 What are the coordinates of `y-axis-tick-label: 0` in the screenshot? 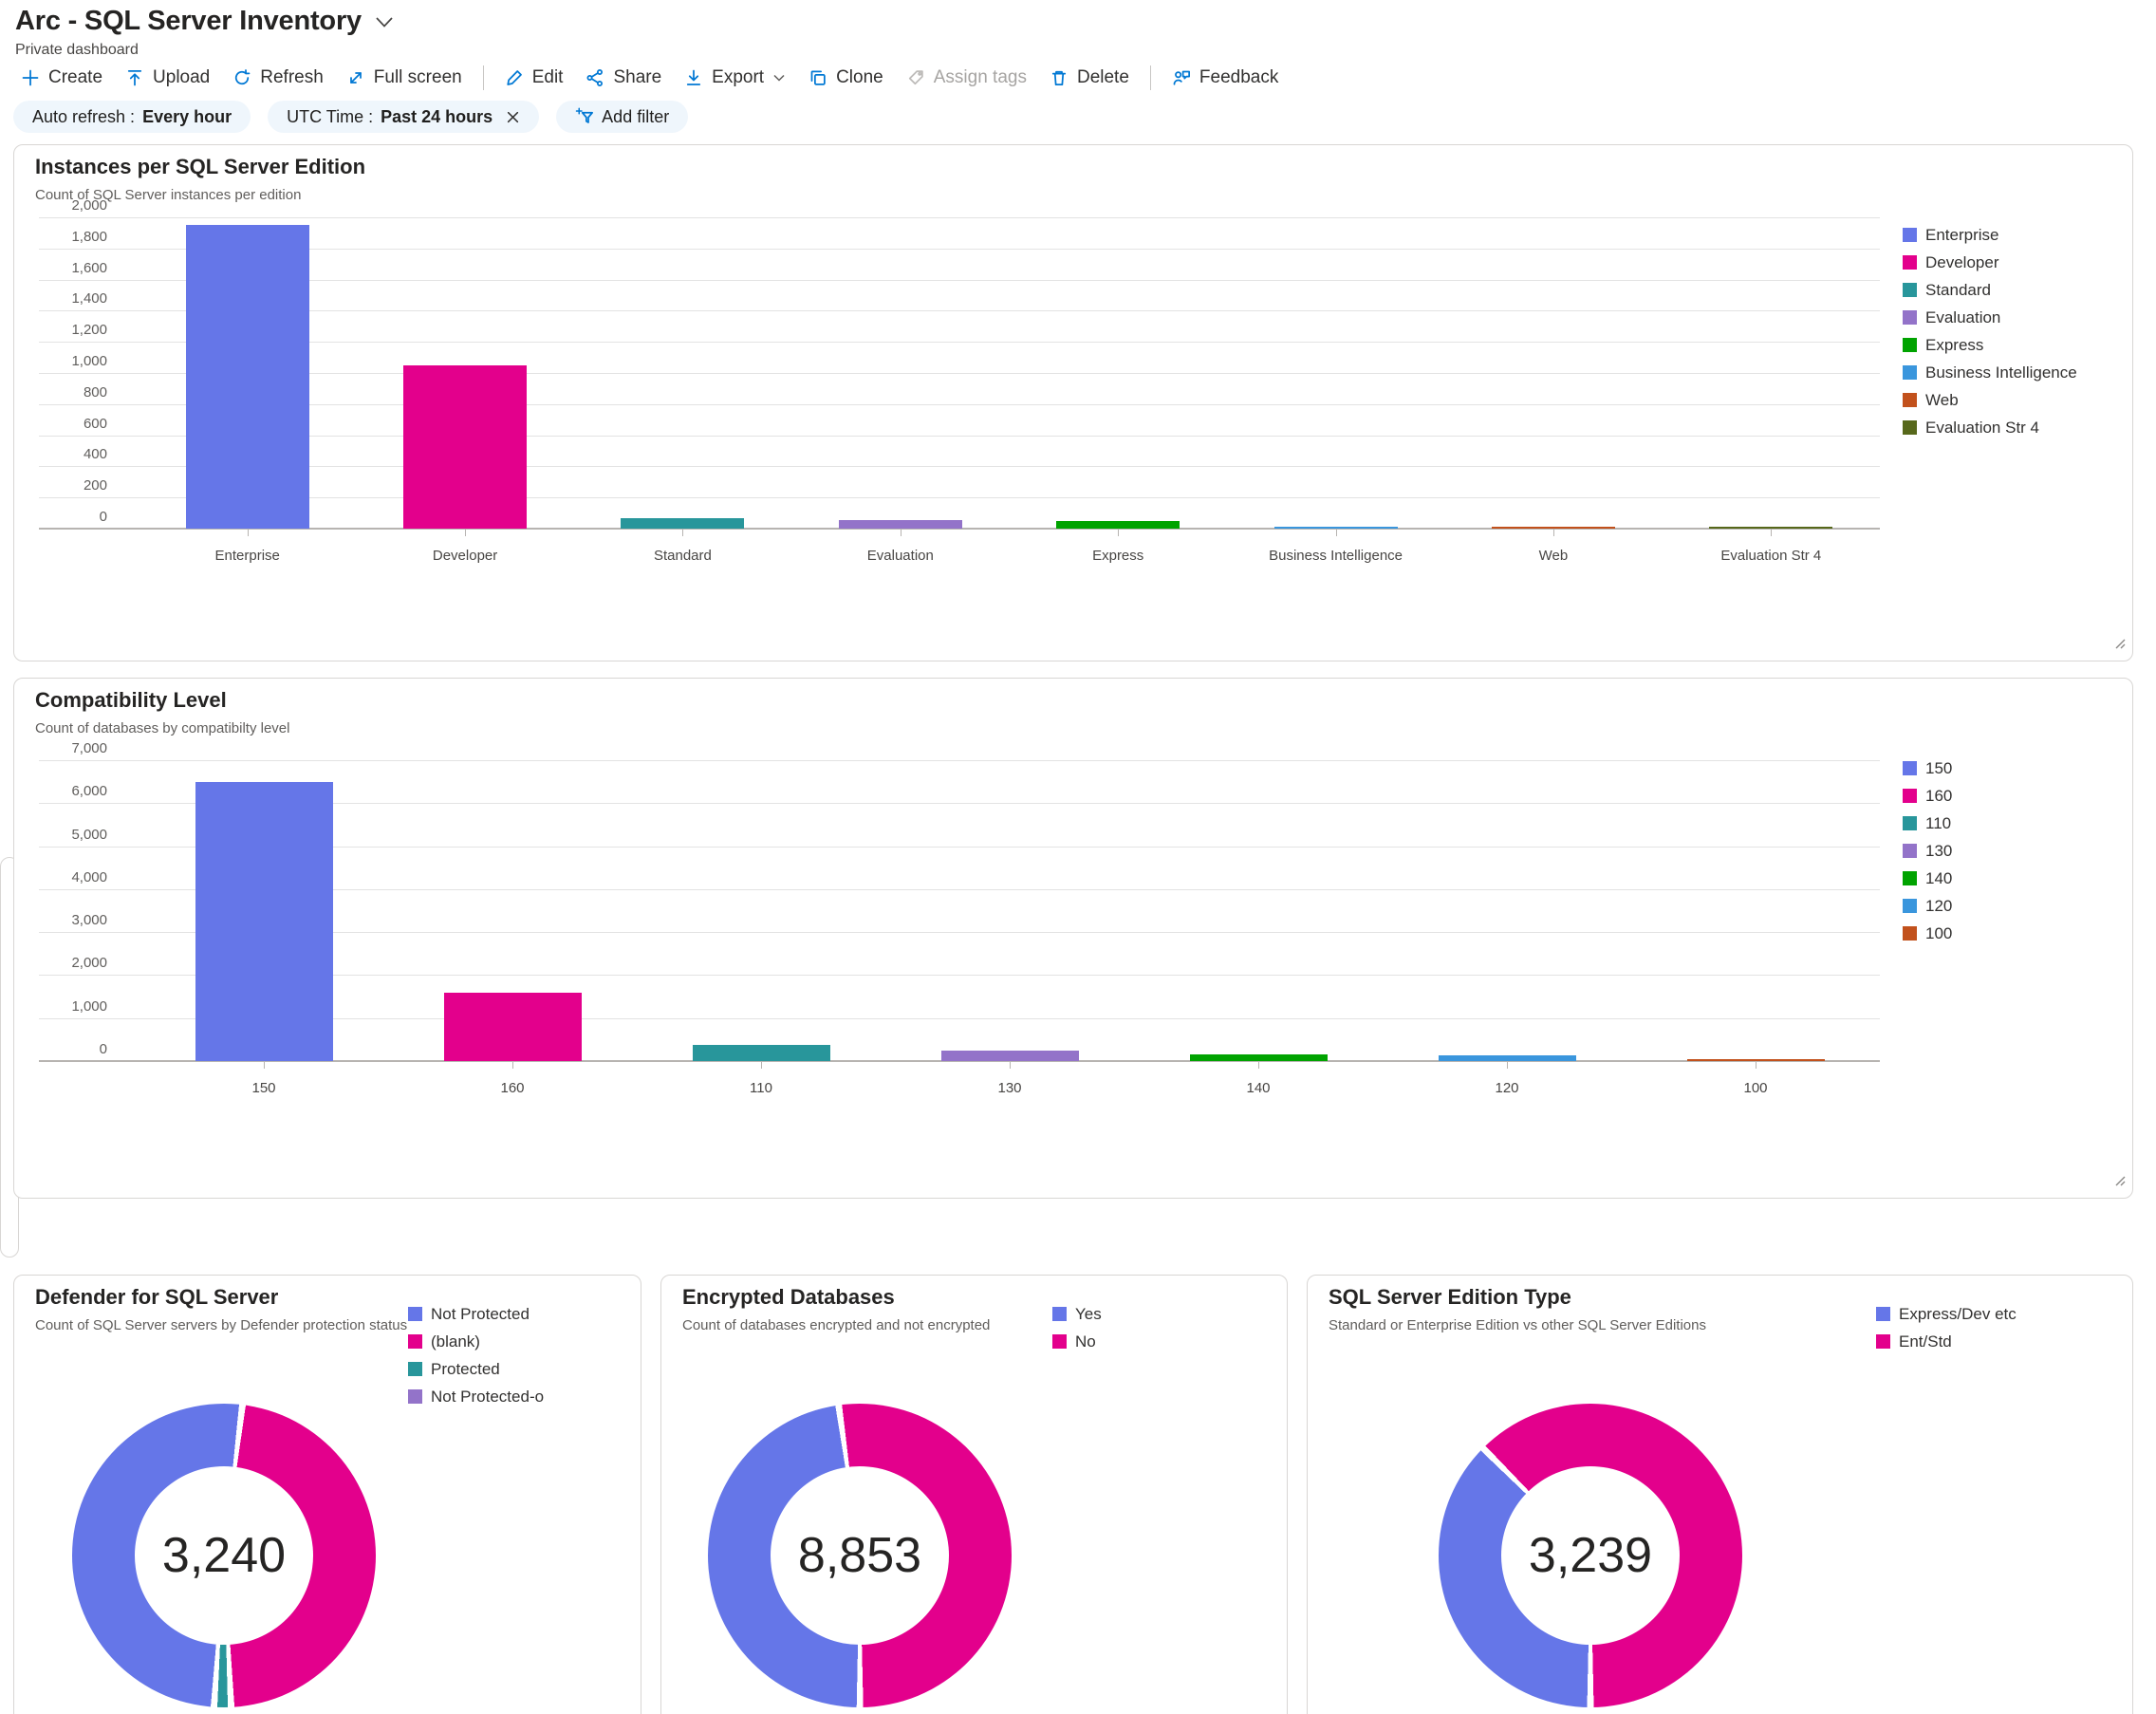 It's located at (103, 517).